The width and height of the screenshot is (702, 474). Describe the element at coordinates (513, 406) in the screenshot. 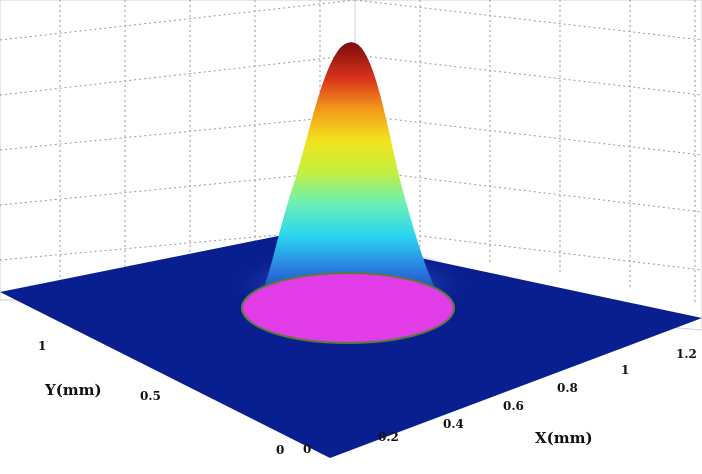

I see `x-tick-0.6: 0.6` at that location.